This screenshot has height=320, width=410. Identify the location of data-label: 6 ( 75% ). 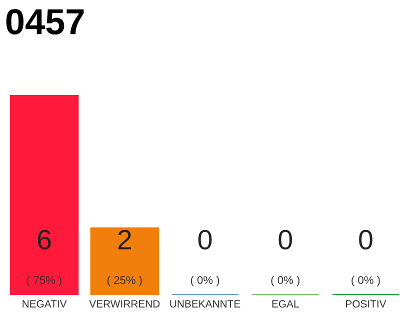
(44, 258).